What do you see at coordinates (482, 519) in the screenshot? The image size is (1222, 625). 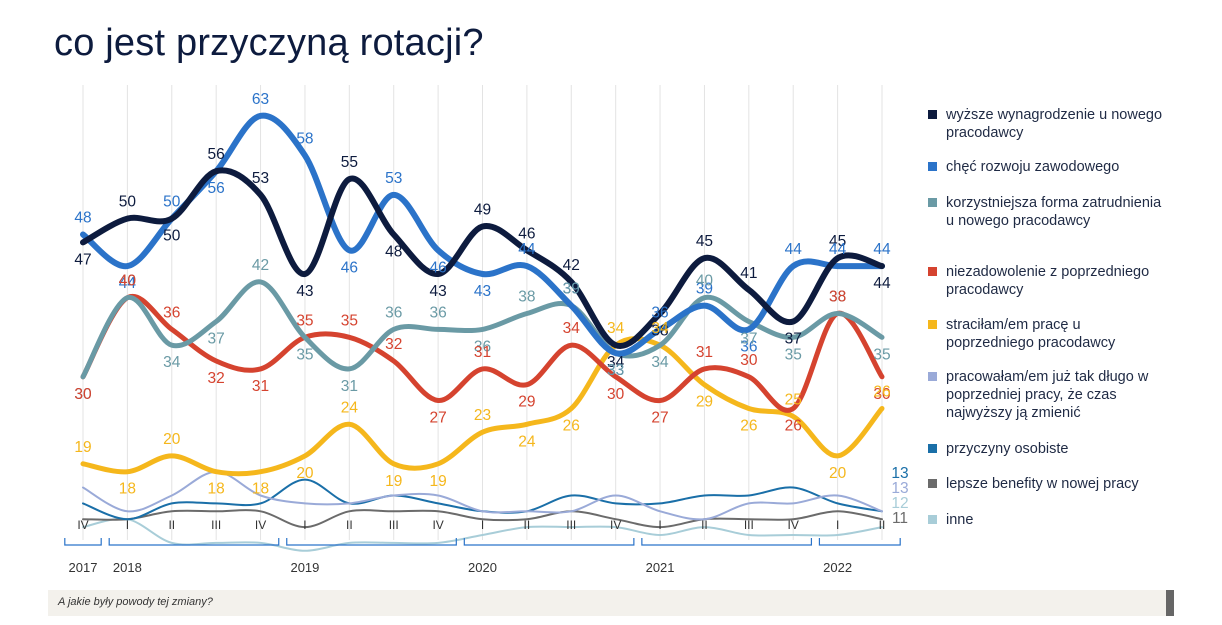 I see `series-line-lepsze-benefity-w-nowej-pracy` at bounding box center [482, 519].